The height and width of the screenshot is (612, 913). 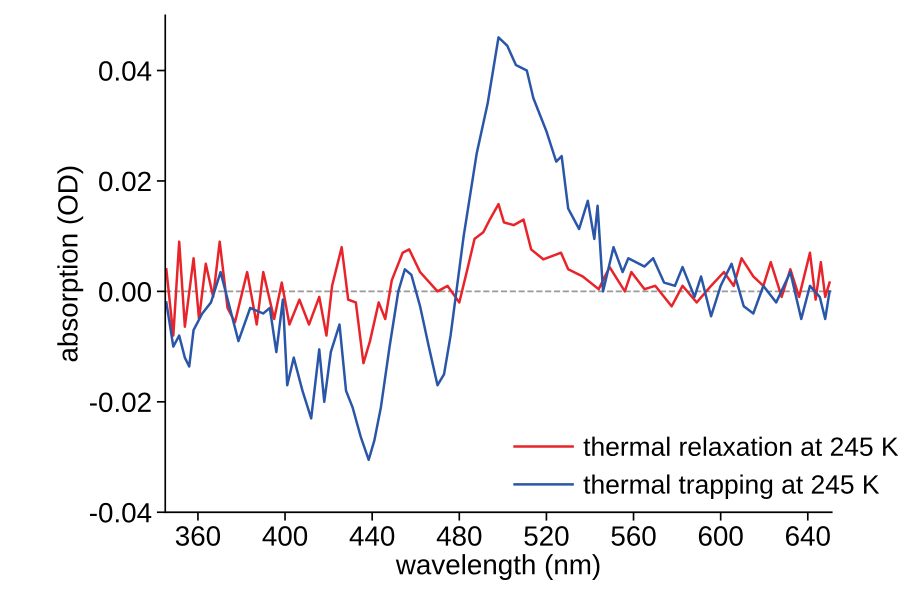 I want to click on x-tick-label: 640, so click(x=808, y=536).